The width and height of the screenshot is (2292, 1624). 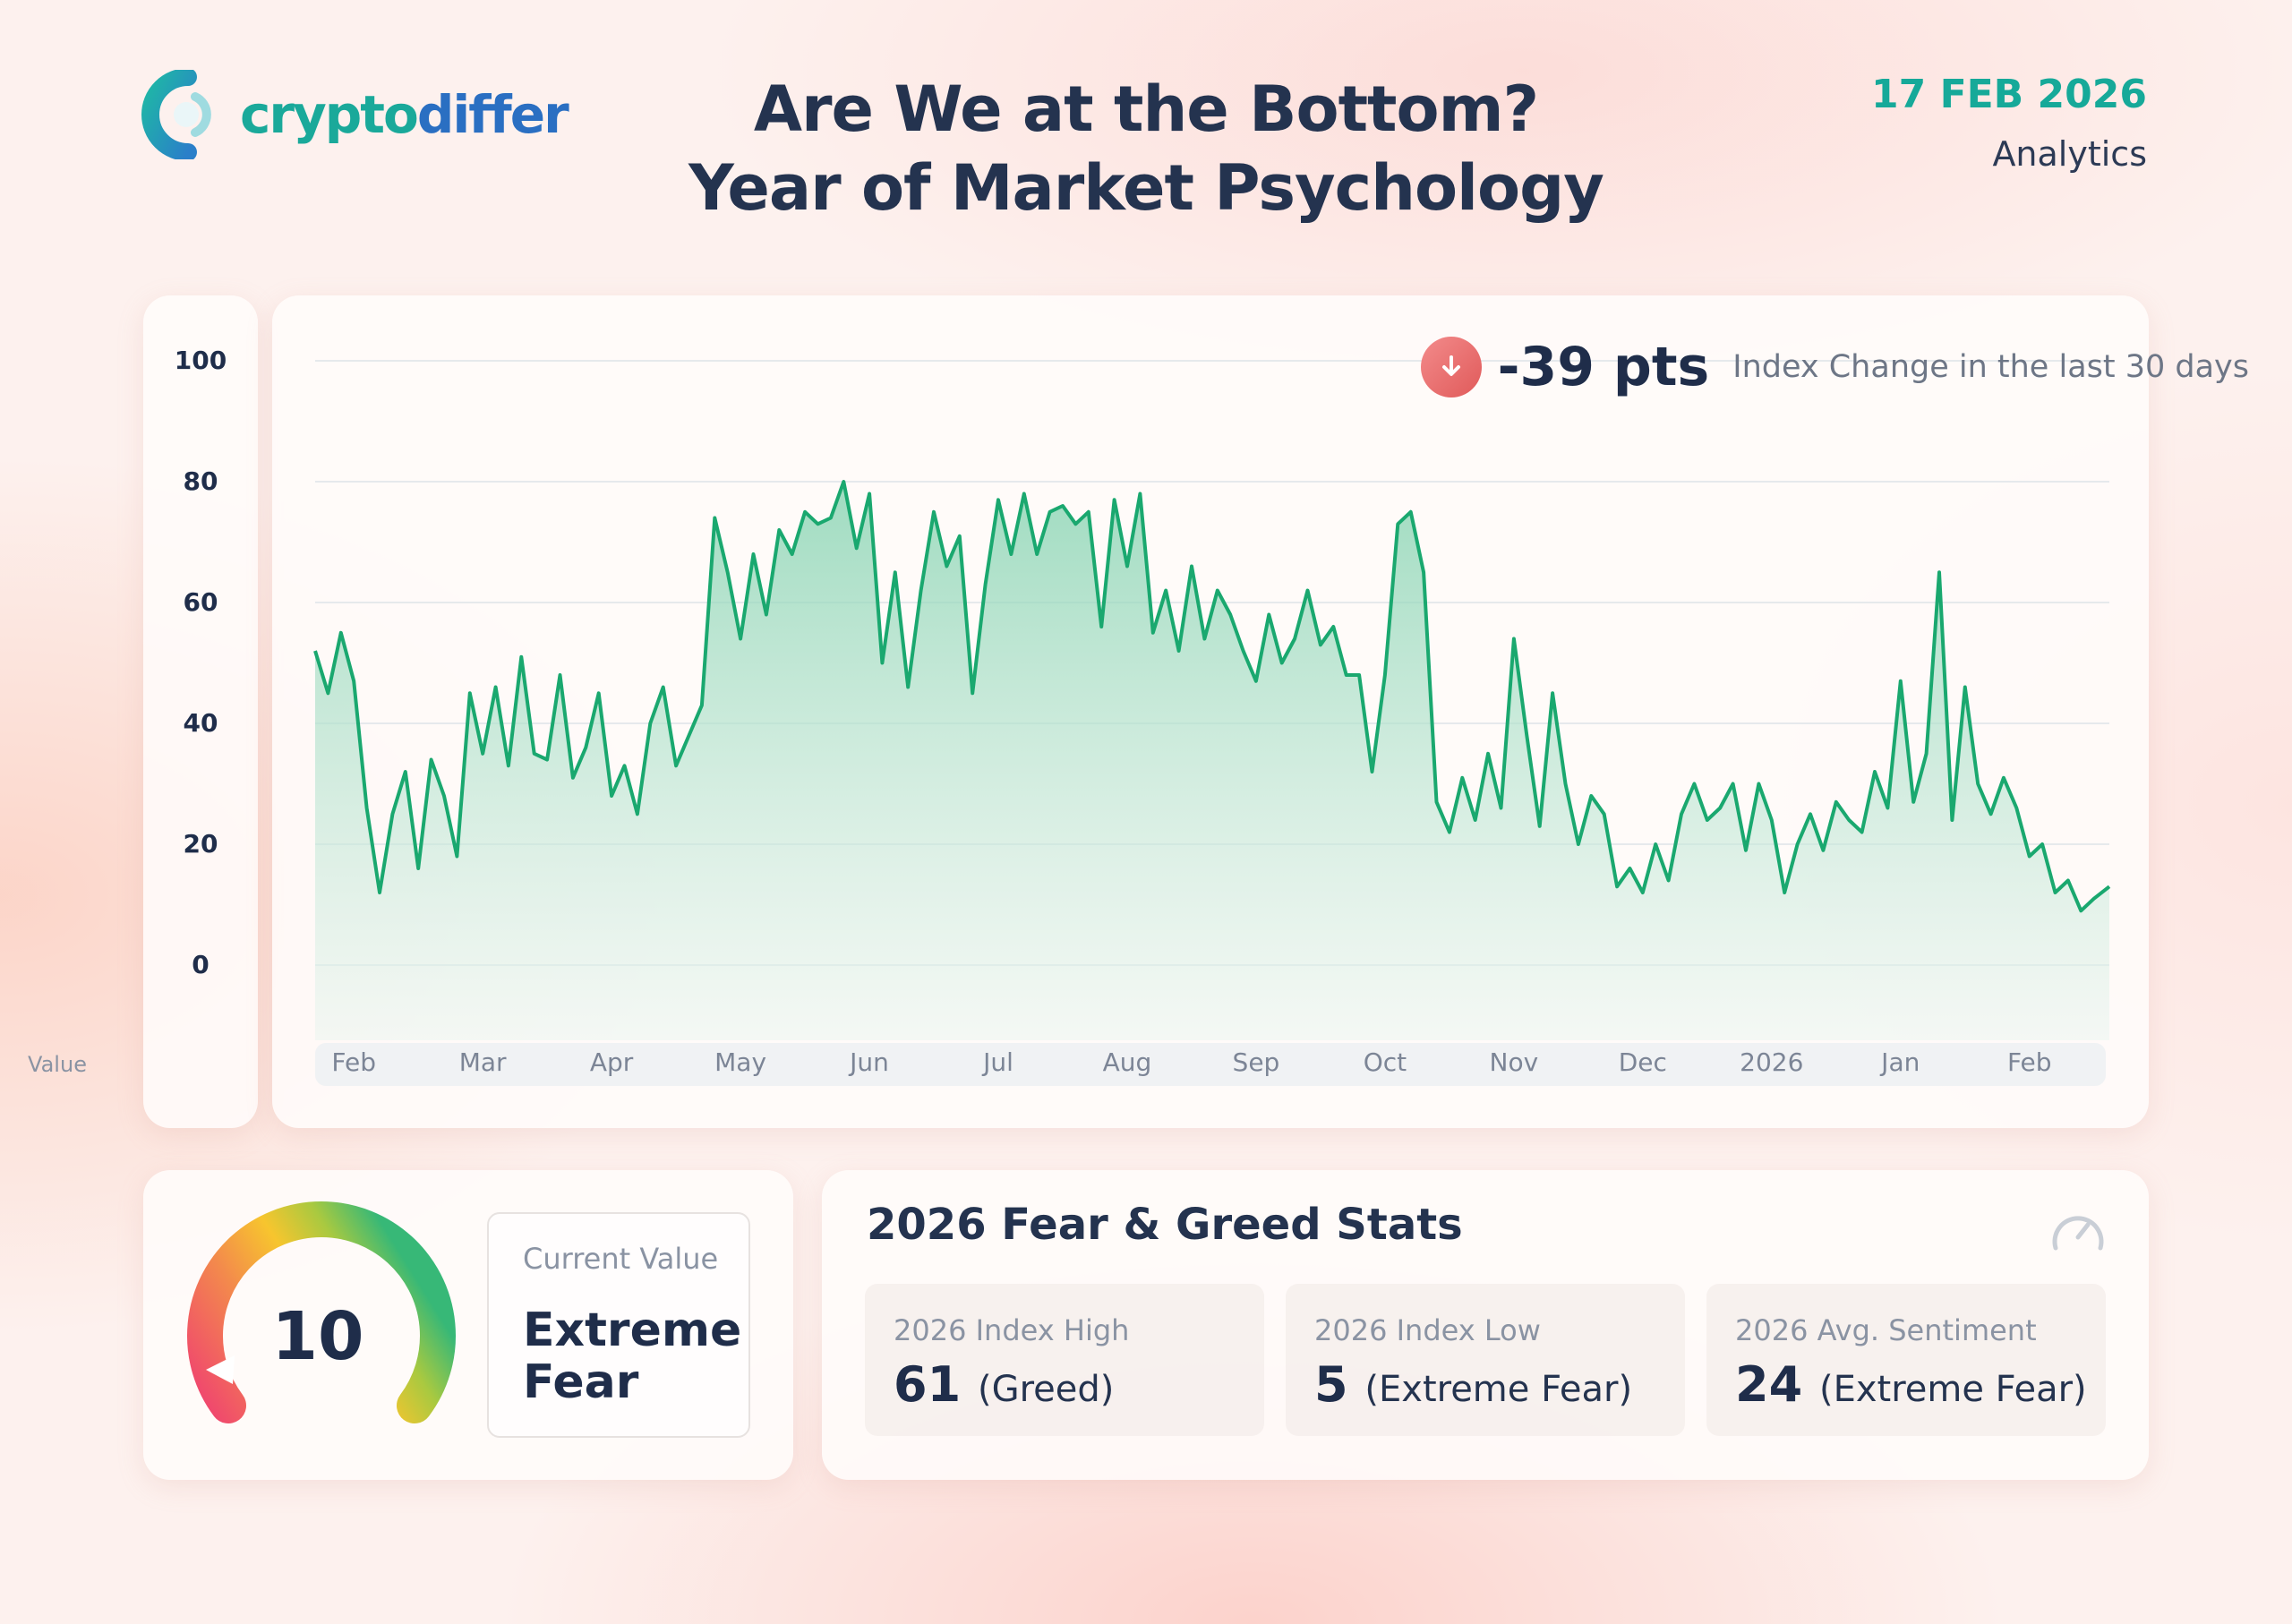 I want to click on y-tick-label: 60, so click(x=200, y=602).